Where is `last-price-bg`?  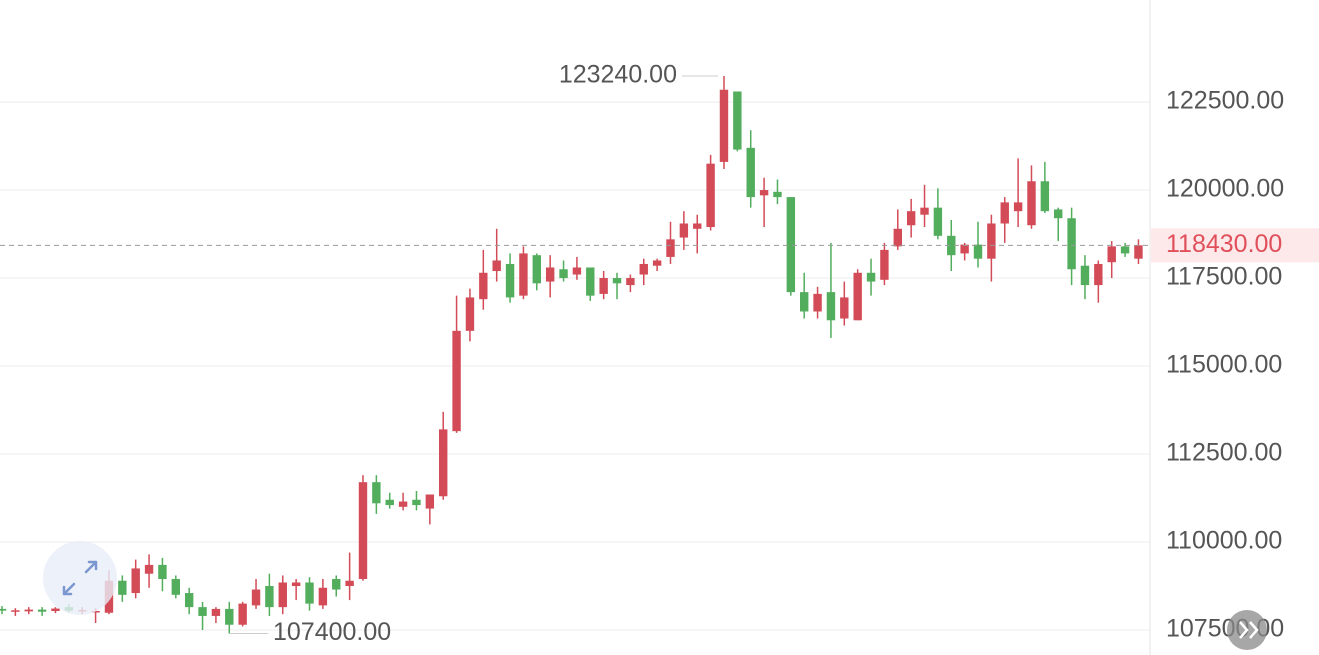
last-price-bg is located at coordinates (1235, 245).